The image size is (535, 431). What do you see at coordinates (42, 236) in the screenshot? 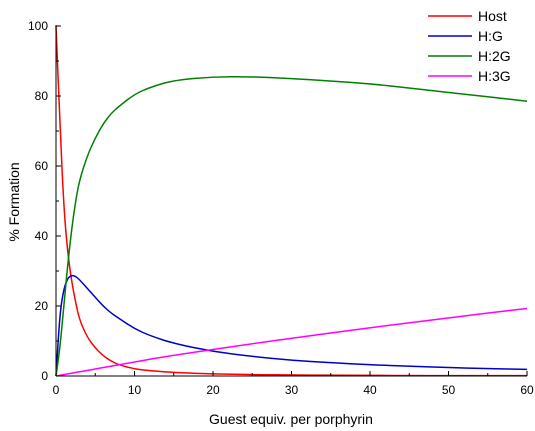
I see `y-tick-label: 40` at bounding box center [42, 236].